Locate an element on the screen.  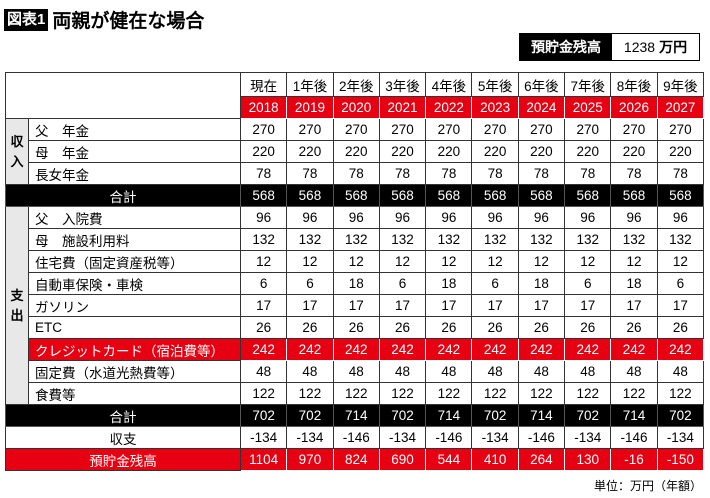
value-cell: 1104 is located at coordinates (263, 459).